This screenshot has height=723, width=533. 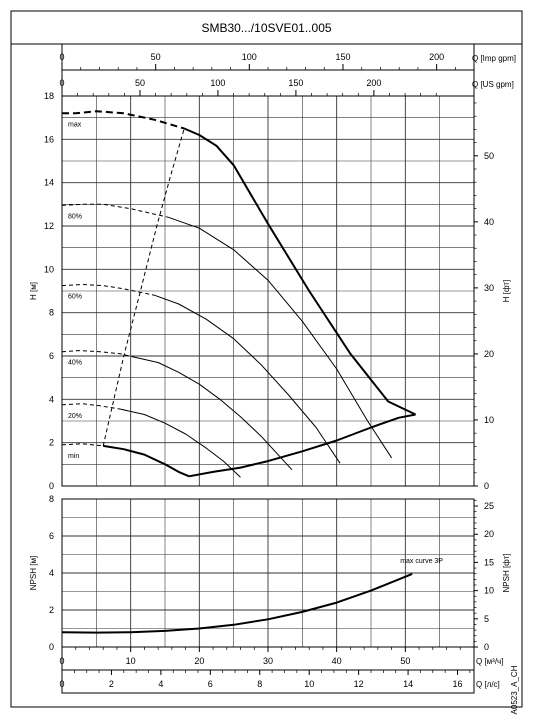 What do you see at coordinates (421, 561) in the screenshot?
I see `npsh-curve-label: max curve 3P` at bounding box center [421, 561].